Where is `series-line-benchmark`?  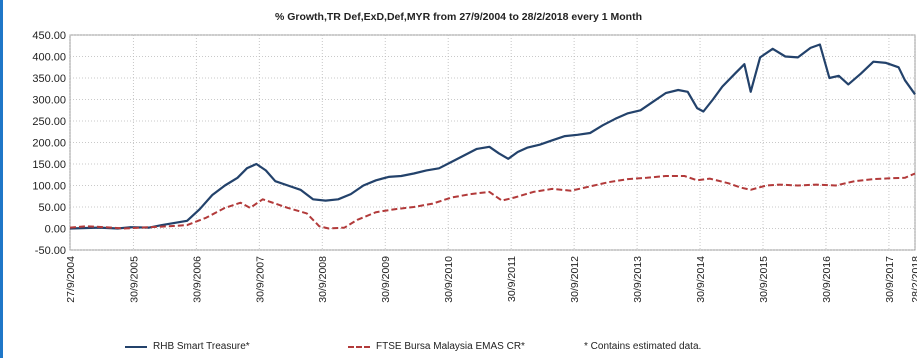 series-line-benchmark is located at coordinates (492, 201).